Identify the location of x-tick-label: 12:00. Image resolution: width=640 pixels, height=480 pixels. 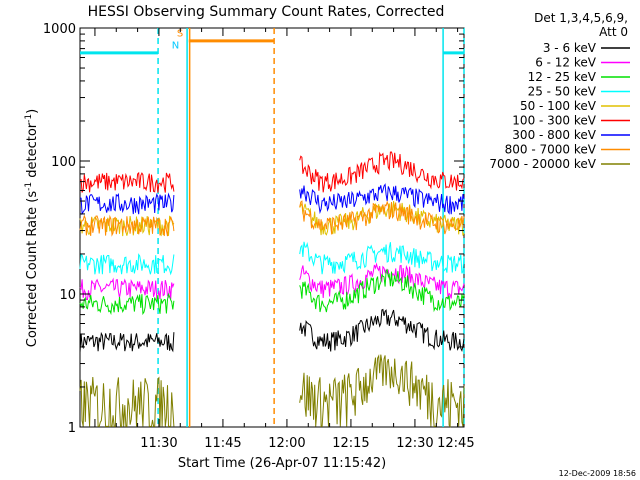
(286, 443).